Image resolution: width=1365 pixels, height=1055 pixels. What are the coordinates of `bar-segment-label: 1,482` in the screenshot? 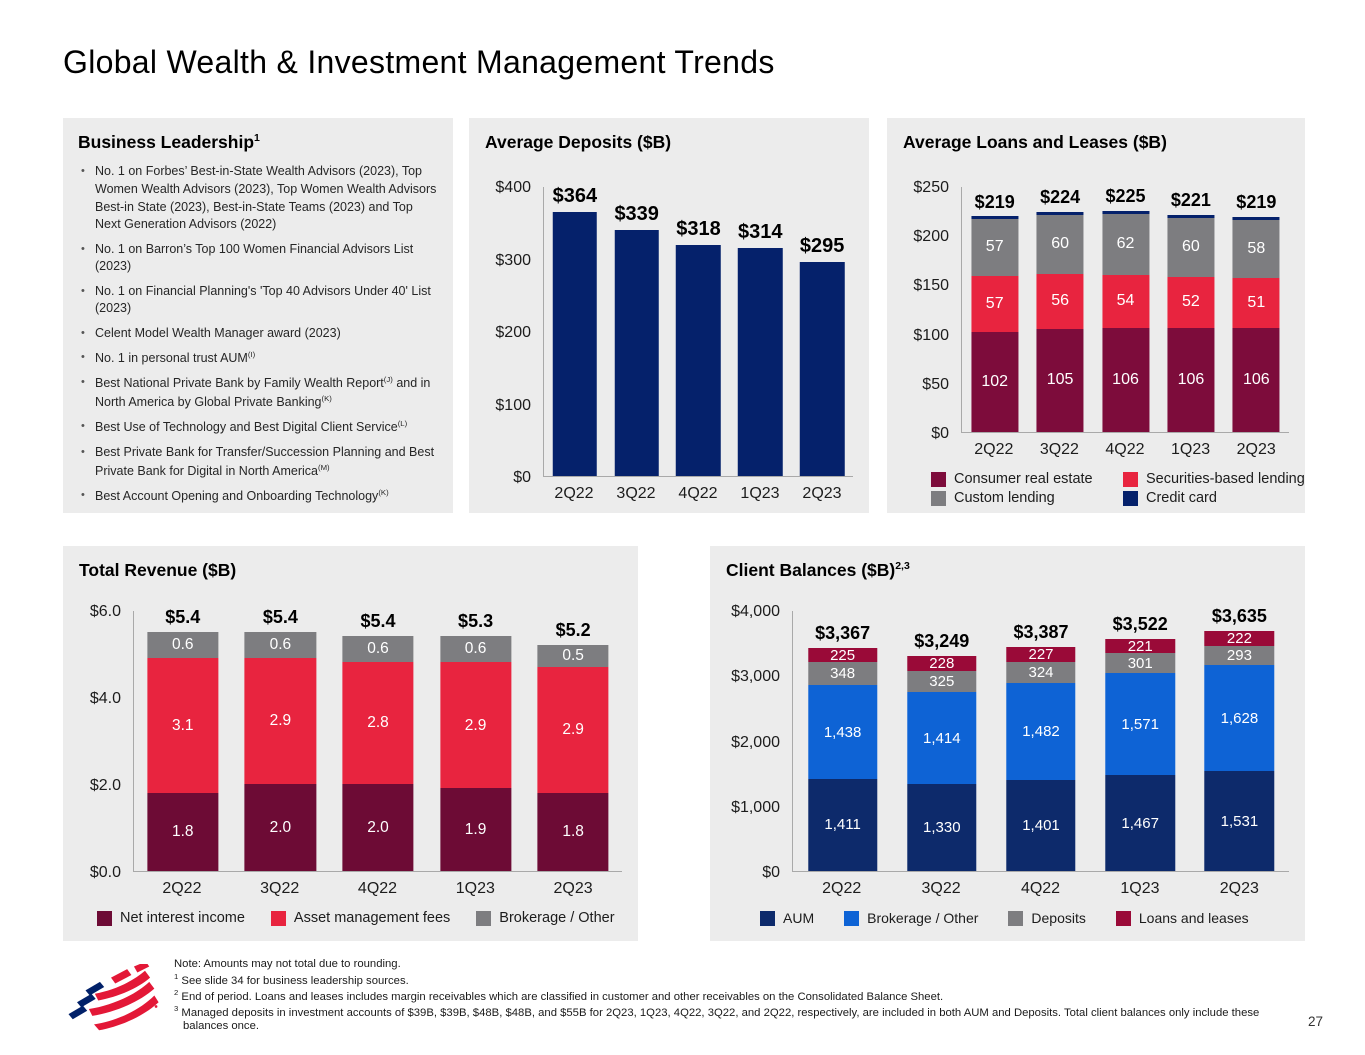 It's located at (1041, 731).